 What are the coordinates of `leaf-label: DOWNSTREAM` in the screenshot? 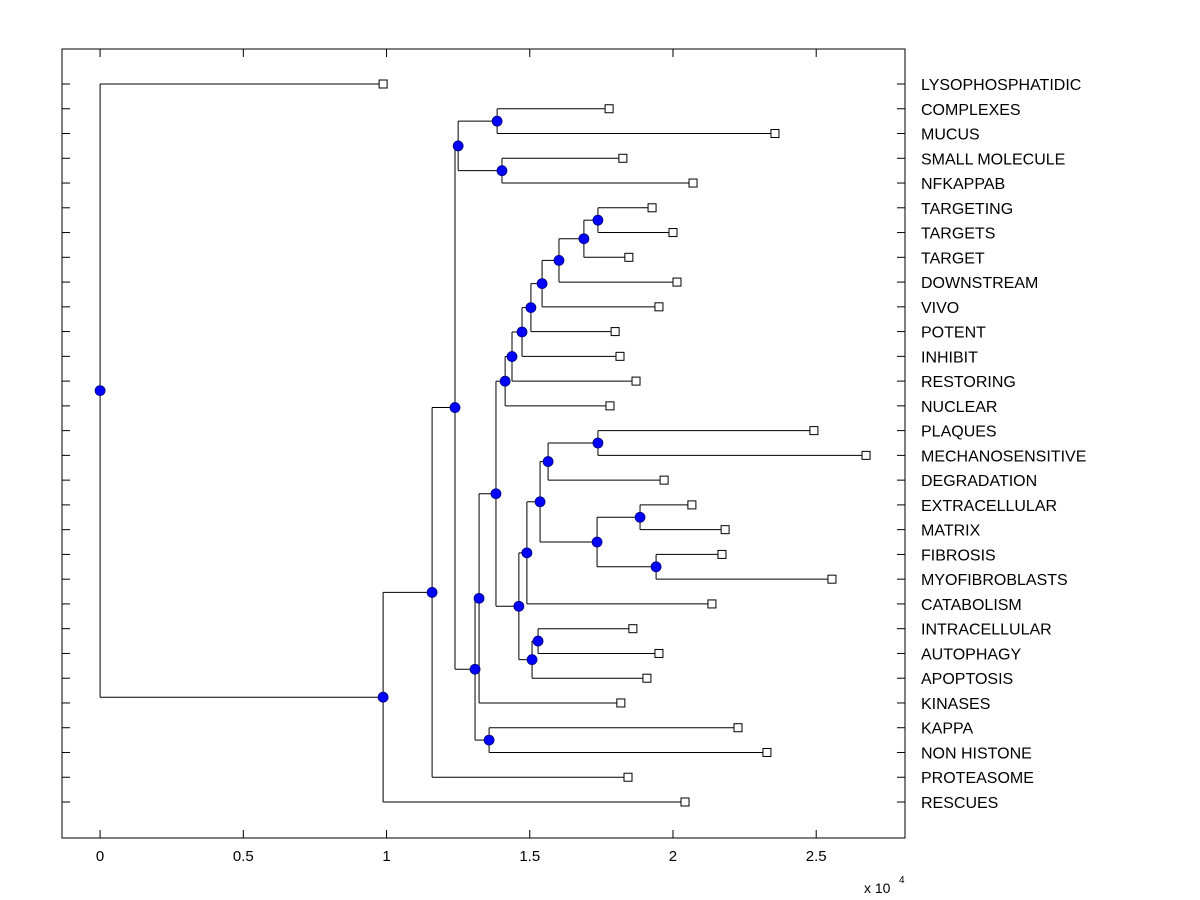 It's located at (979, 283).